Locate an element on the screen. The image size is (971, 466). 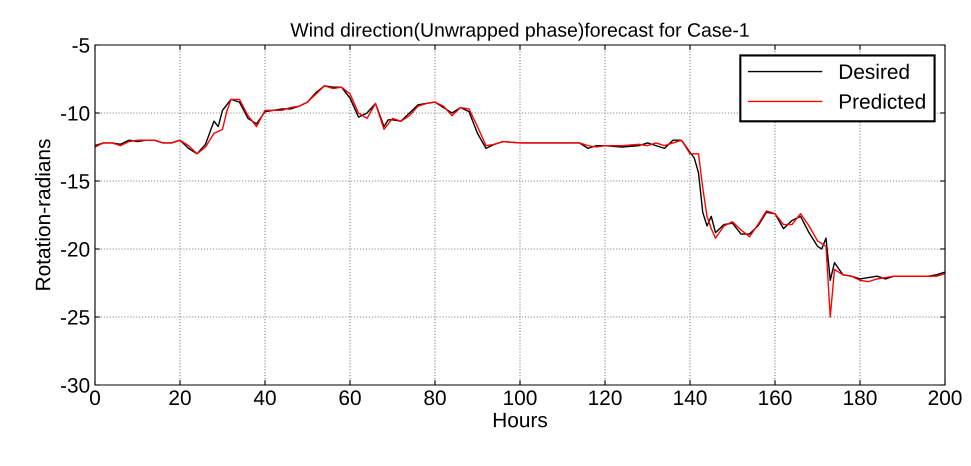
x-tick-label: 180 is located at coordinates (860, 398).